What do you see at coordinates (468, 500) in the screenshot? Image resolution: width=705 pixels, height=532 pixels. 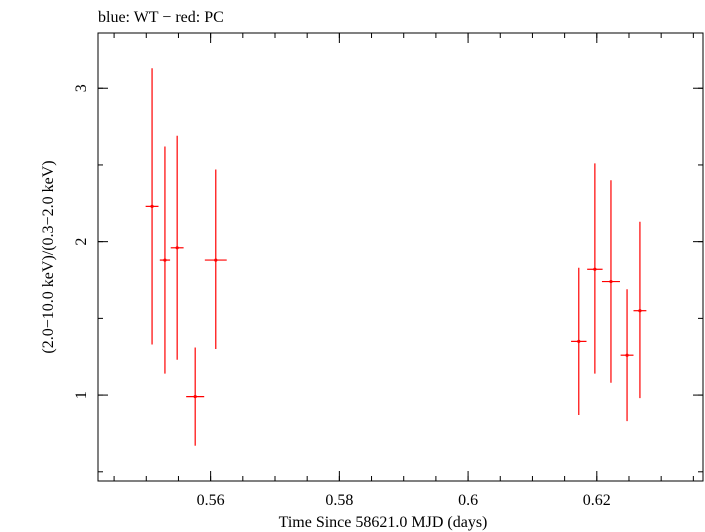 I see `x-tick-label: 0.6` at bounding box center [468, 500].